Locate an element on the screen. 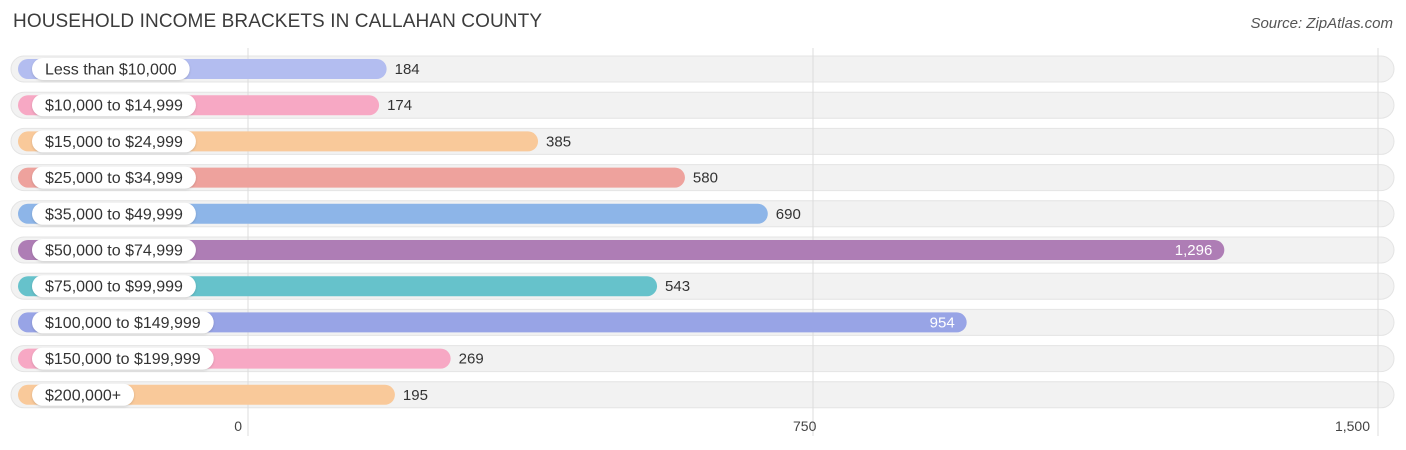 The width and height of the screenshot is (1406, 450). category-label: $10,000 to $14,999 is located at coordinates (114, 106).